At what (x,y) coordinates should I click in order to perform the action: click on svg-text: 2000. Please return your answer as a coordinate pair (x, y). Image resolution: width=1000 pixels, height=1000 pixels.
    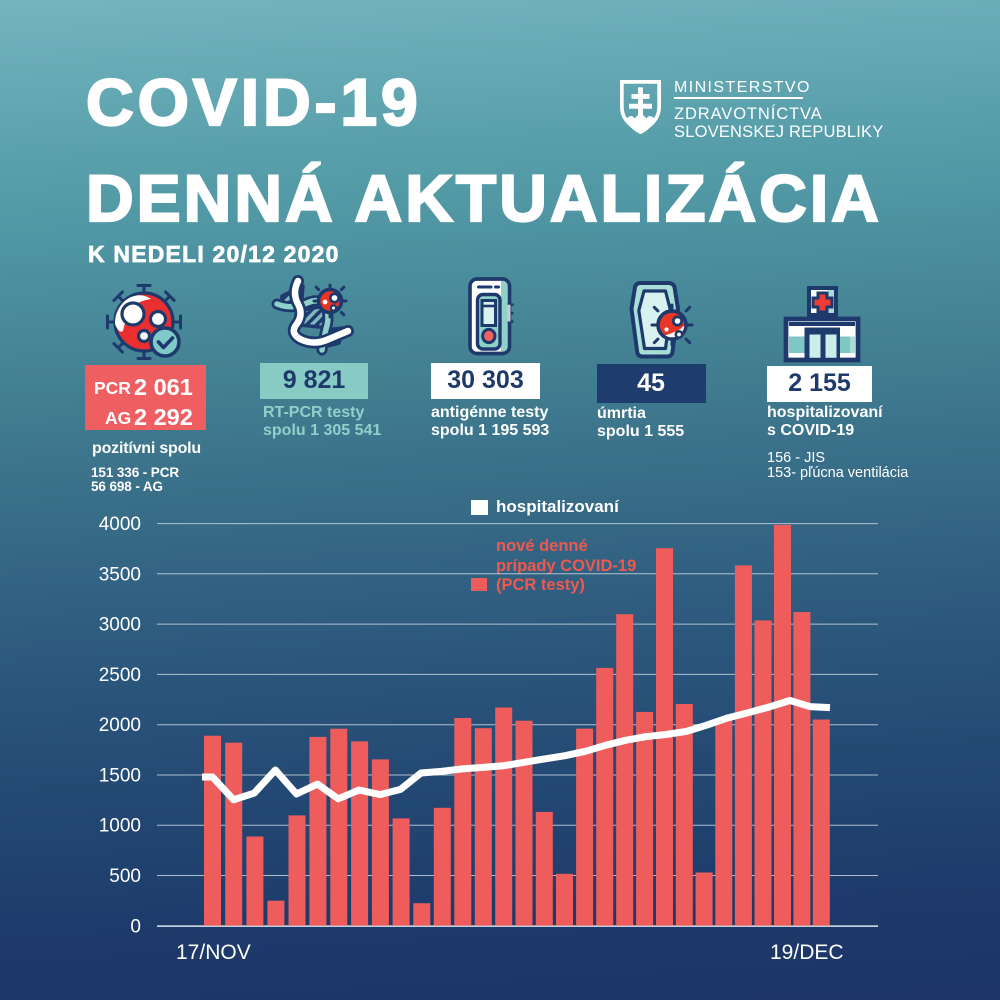
    Looking at the image, I should click on (120, 725).